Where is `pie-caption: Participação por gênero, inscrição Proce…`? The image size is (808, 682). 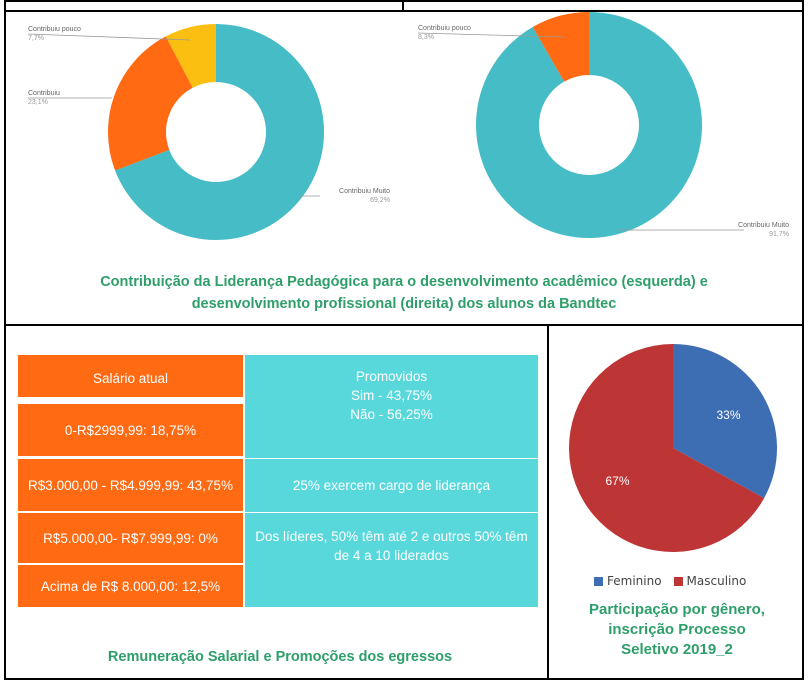
pie-caption: Participação por gênero, inscrição Proce… is located at coordinates (677, 630).